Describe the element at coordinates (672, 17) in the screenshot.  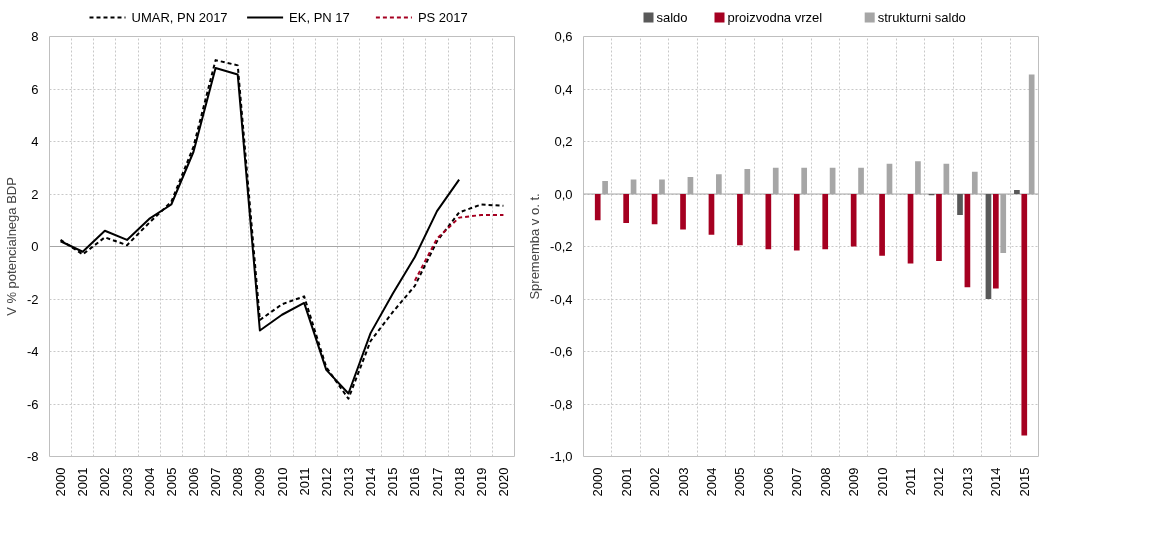
I see `legend-label: saldo` at that location.